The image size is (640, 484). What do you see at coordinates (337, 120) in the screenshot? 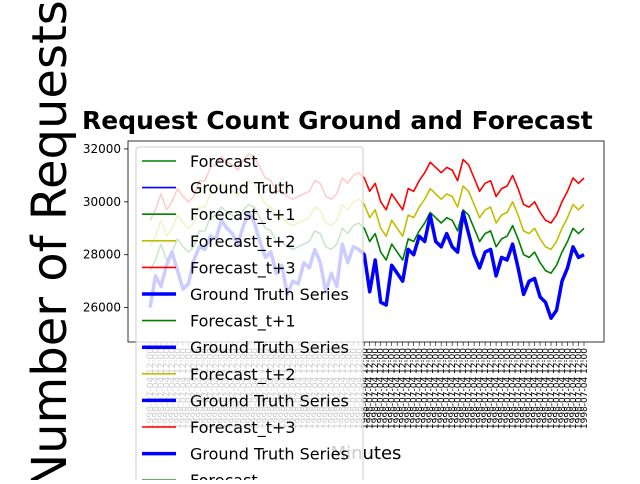
I see `chart-title: Request Count Ground and Forecast` at bounding box center [337, 120].